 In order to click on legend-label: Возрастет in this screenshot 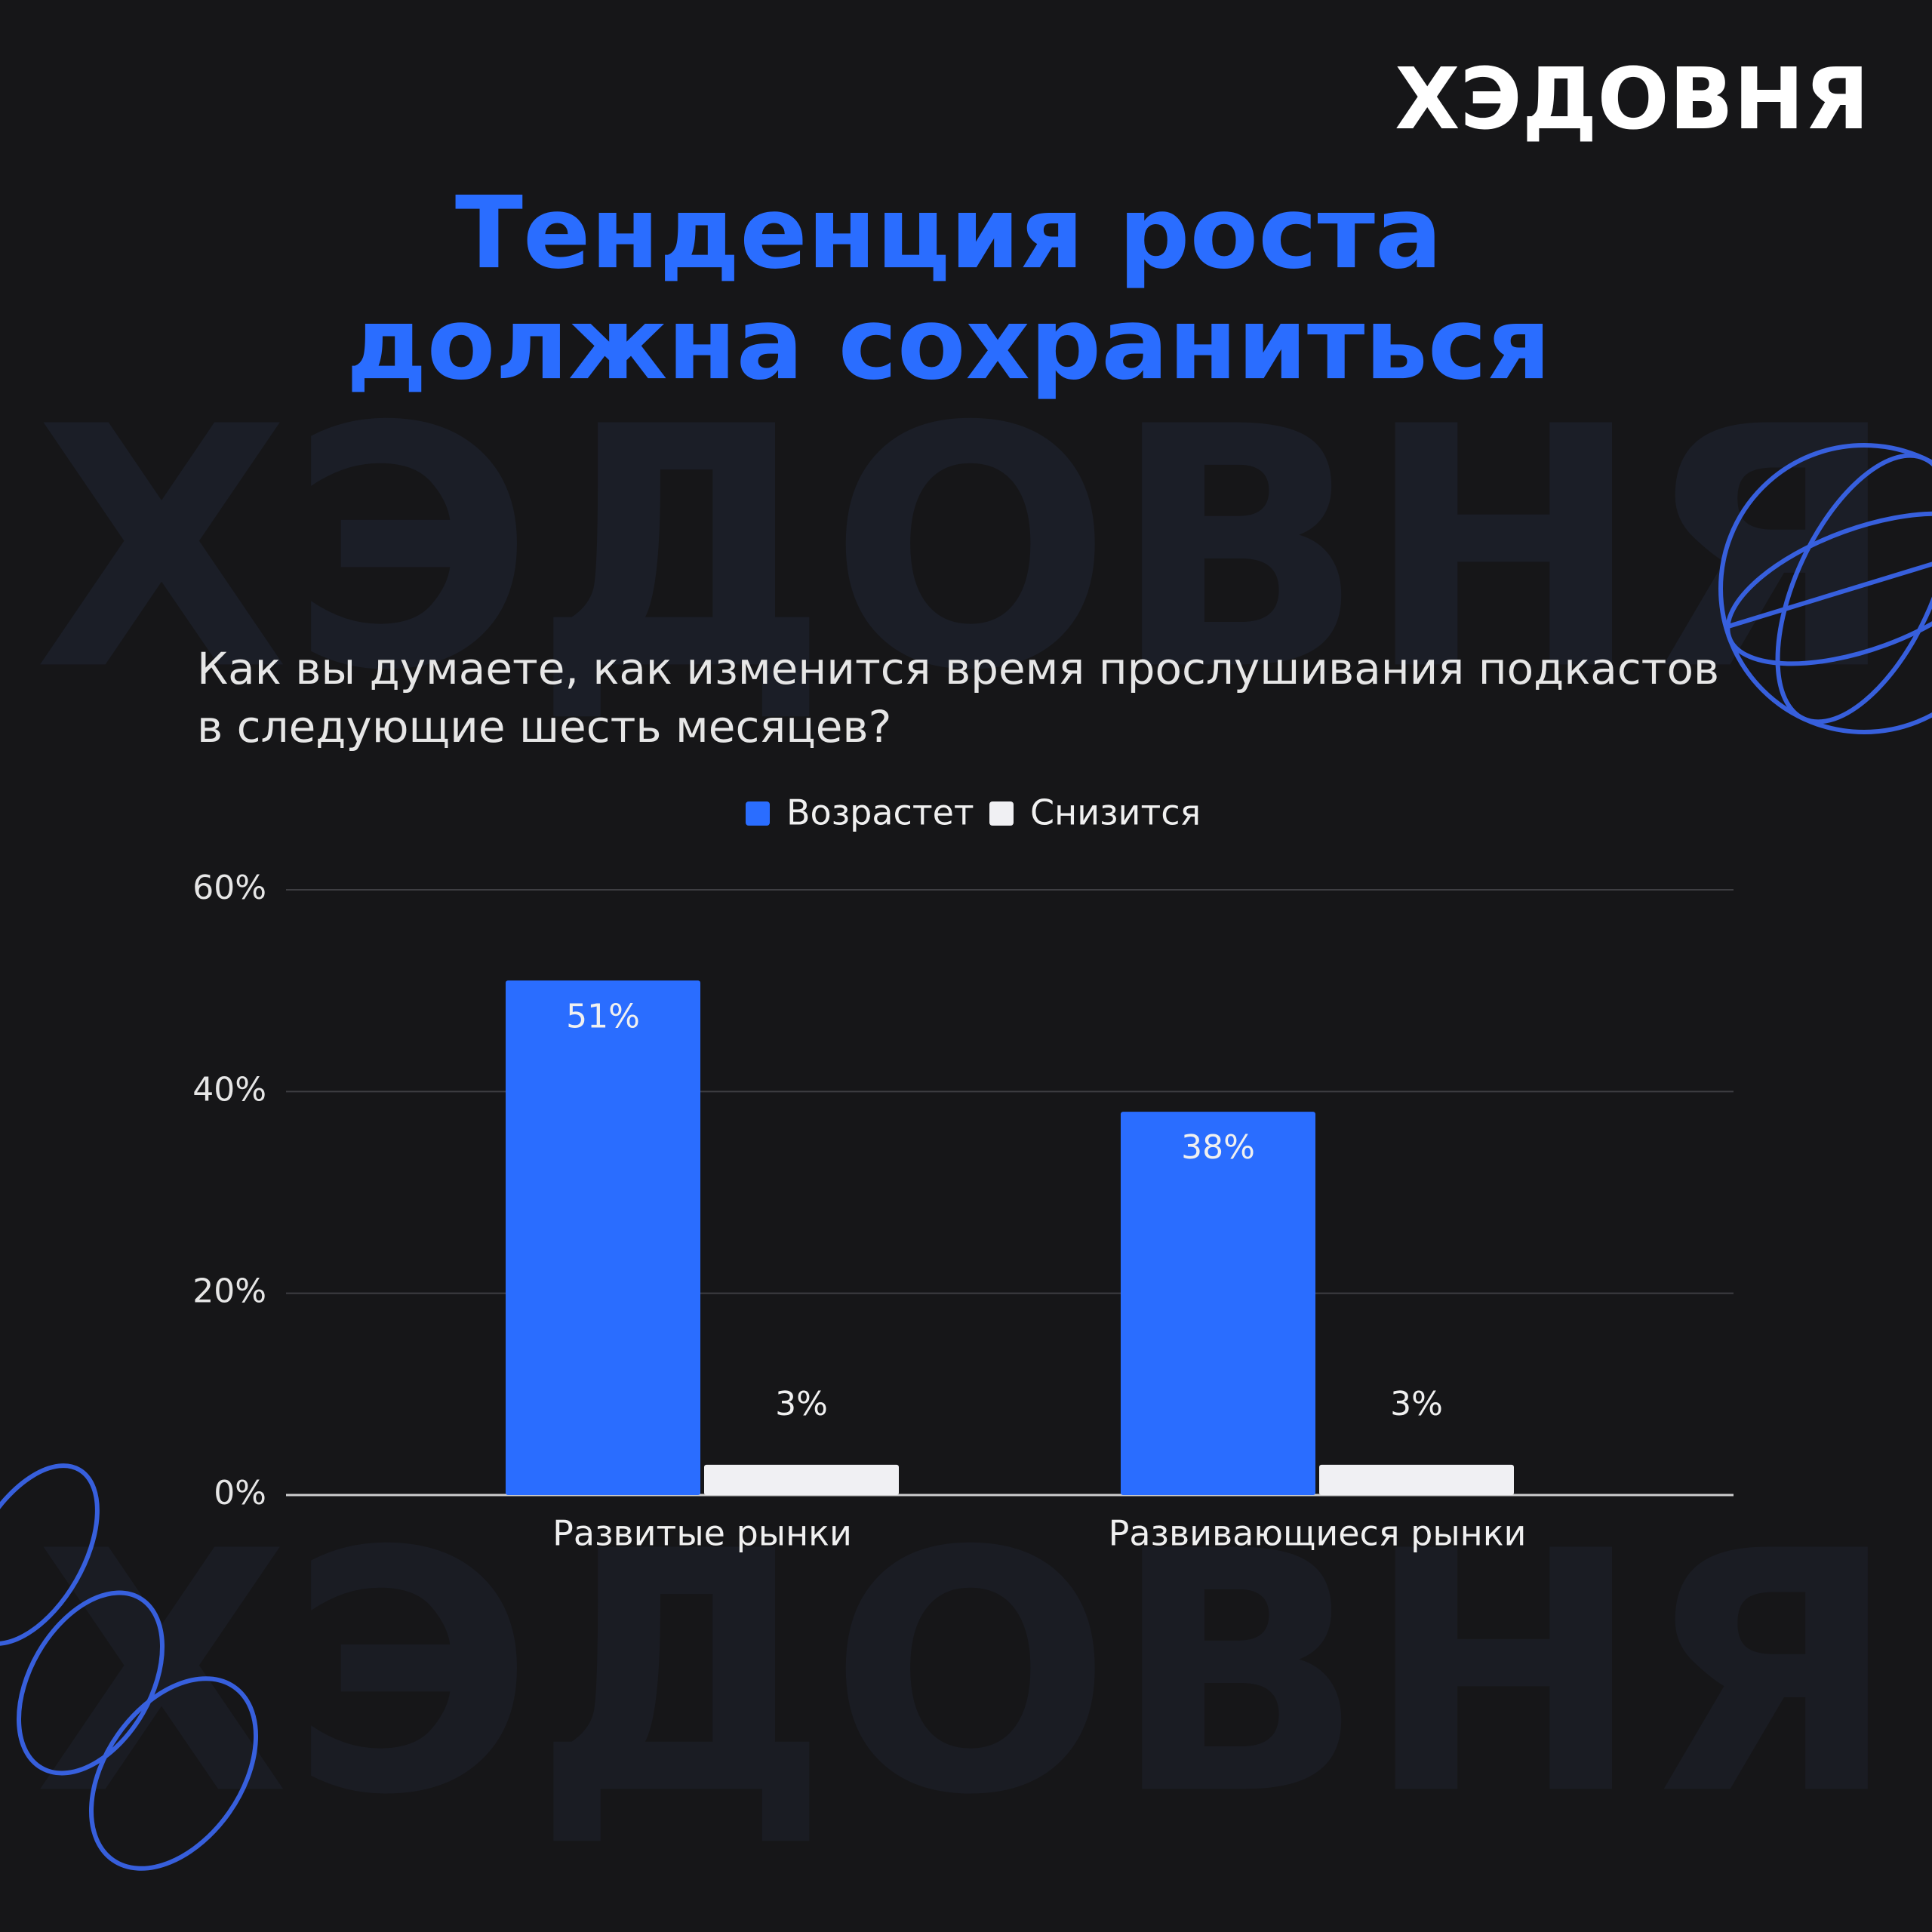, I will do `click(880, 812)`.